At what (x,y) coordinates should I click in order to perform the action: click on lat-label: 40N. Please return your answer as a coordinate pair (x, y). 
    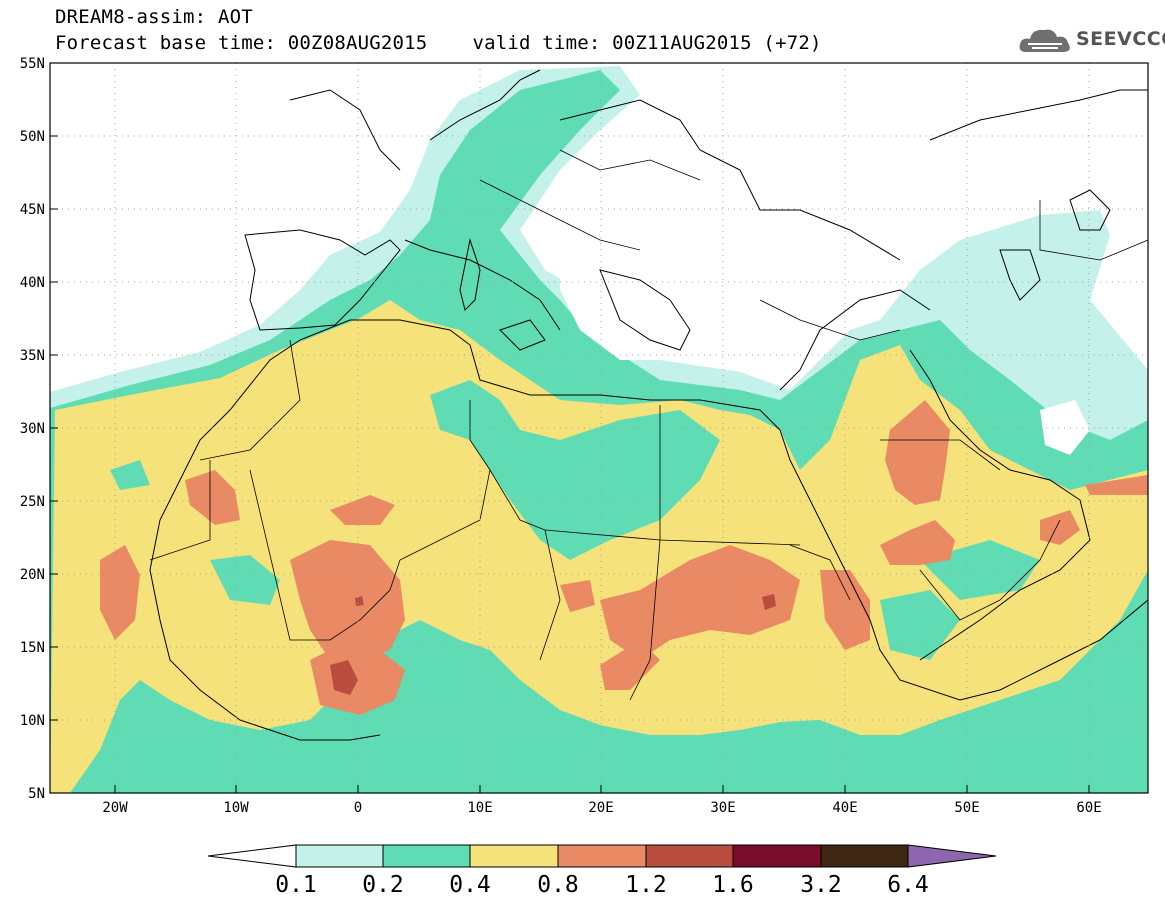
    Looking at the image, I should click on (32, 283).